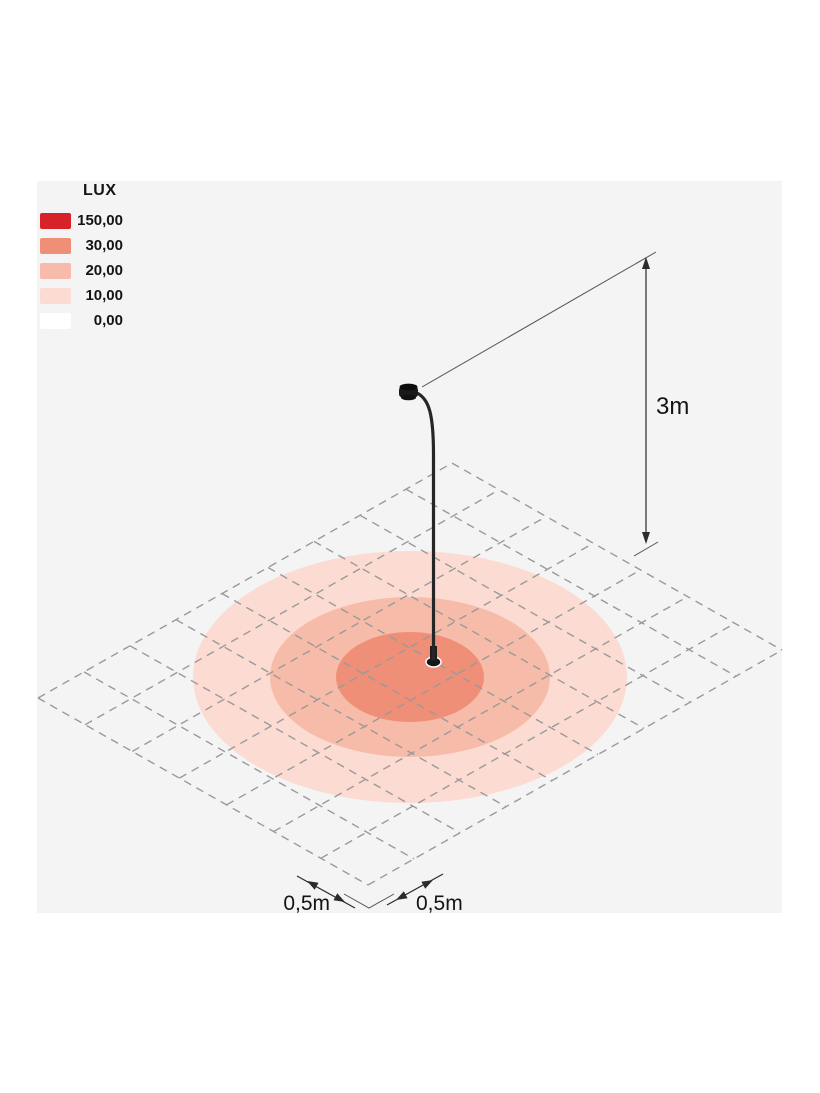  I want to click on legend-title: LUX, so click(100, 190).